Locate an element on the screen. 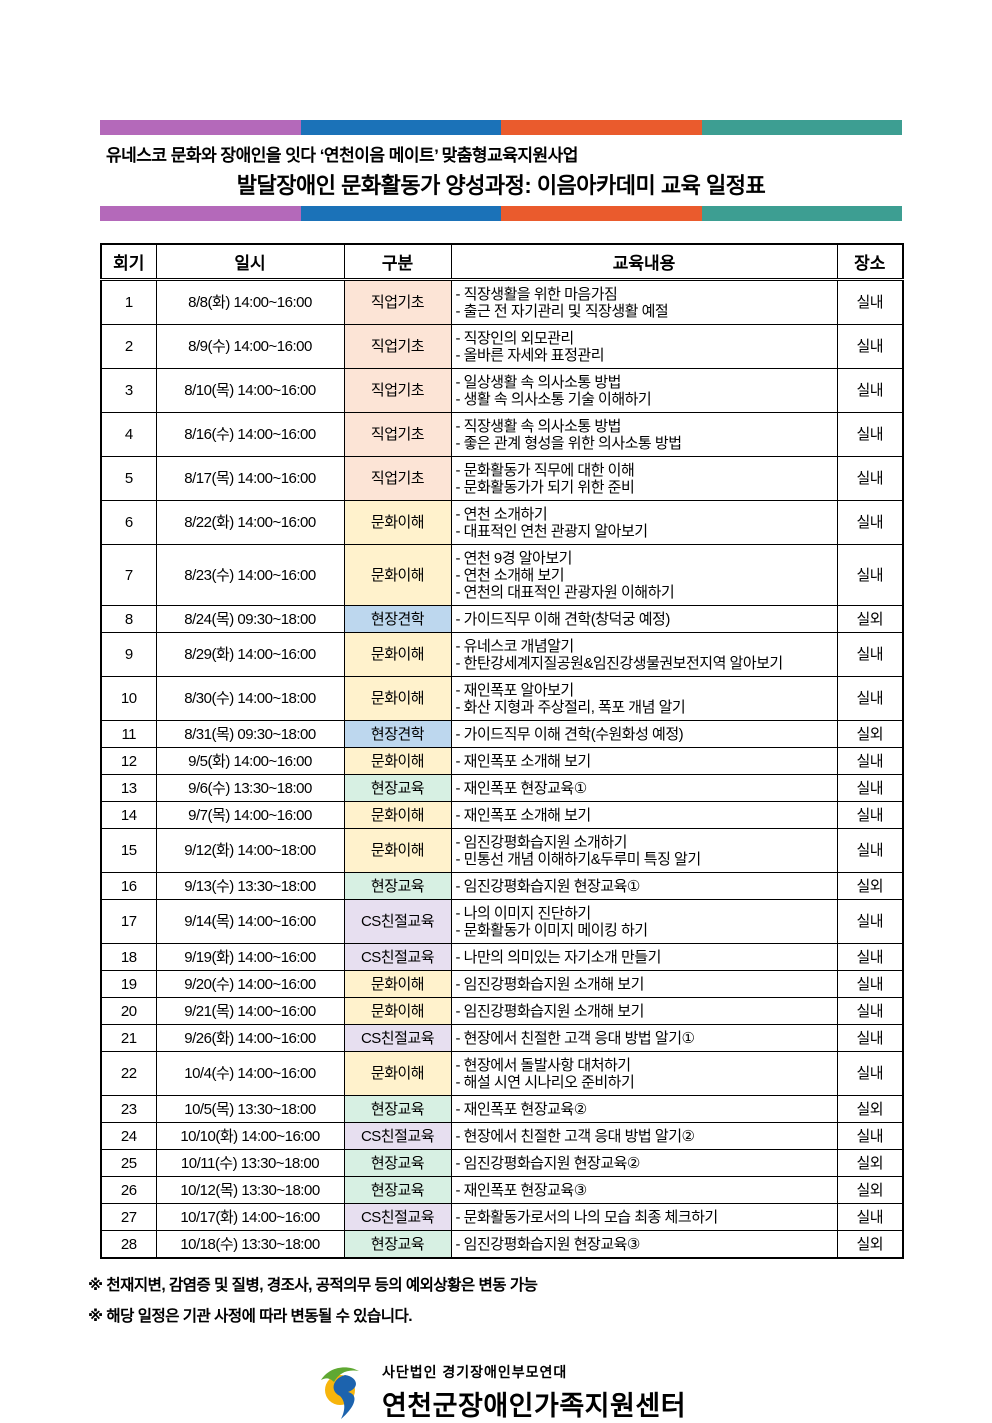 The height and width of the screenshot is (1423, 992). session-number-cell: 4 is located at coordinates (128, 434).